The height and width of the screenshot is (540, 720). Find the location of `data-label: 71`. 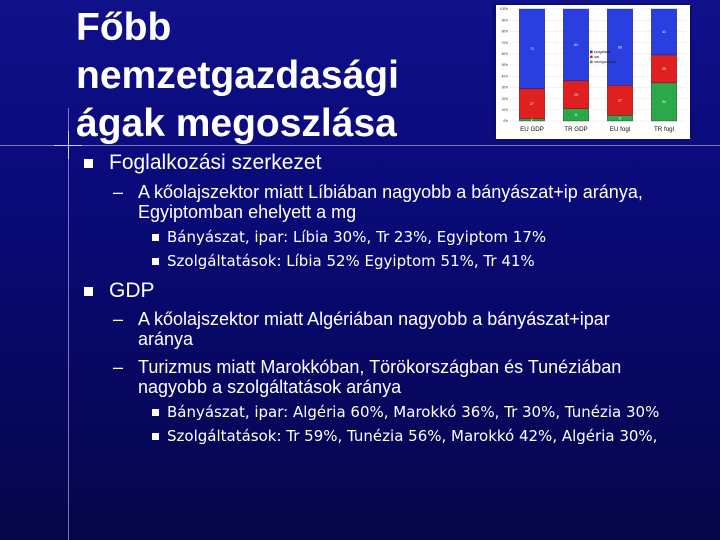

data-label: 71 is located at coordinates (532, 49).